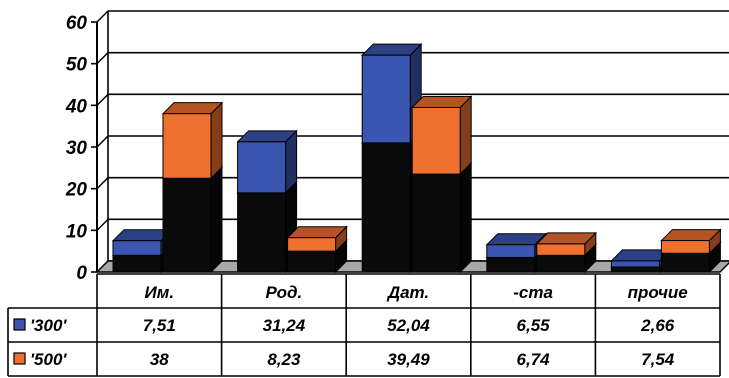  Describe the element at coordinates (284, 359) in the screenshot. I see `data-label: 8,23` at that location.